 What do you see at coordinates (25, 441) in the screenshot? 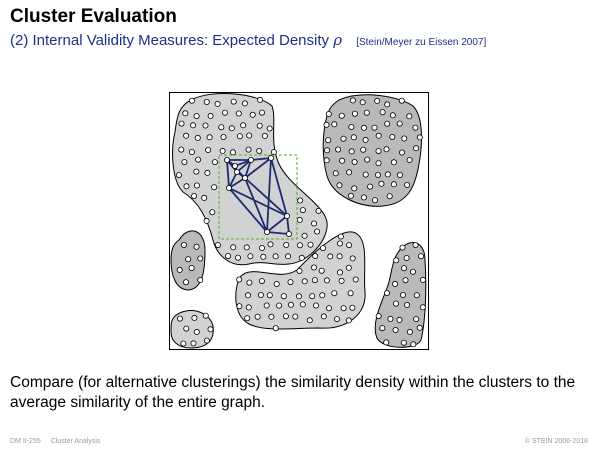
I see `footer-page: DM II-255` at bounding box center [25, 441].